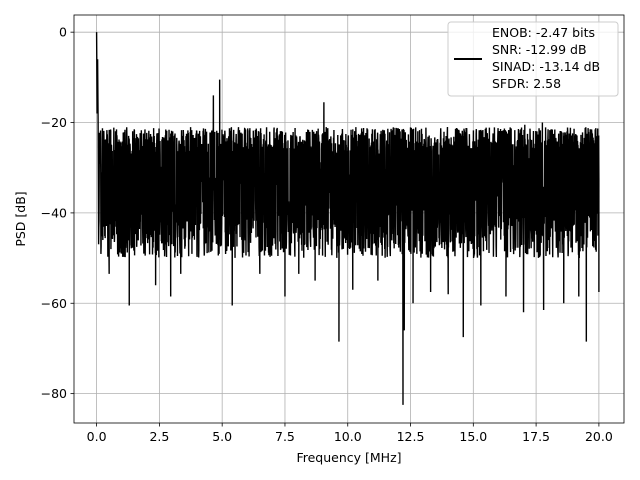  I want to click on x-tick-label: 17.5, so click(536, 436).